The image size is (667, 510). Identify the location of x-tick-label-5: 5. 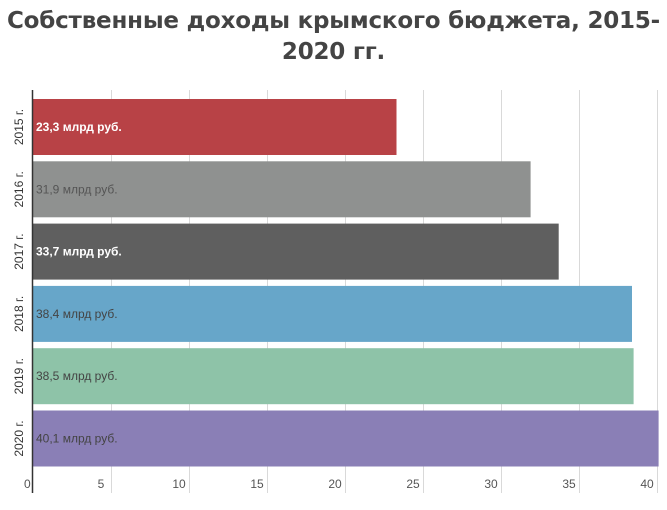
(101, 484).